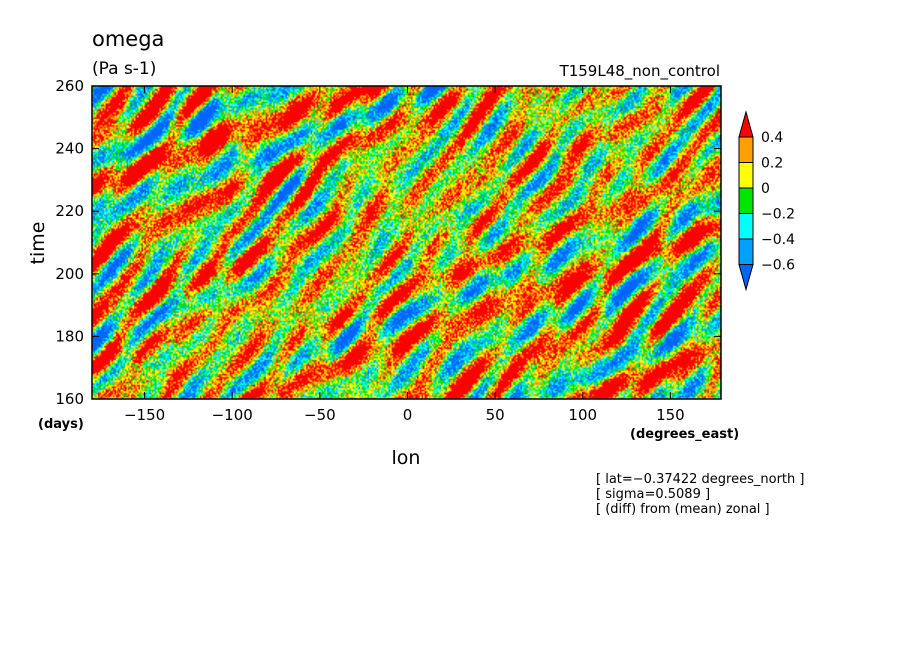 Image resolution: width=904 pixels, height=654 pixels. Describe the element at coordinates (772, 164) in the screenshot. I see `colorbar-label: 0.2` at that location.